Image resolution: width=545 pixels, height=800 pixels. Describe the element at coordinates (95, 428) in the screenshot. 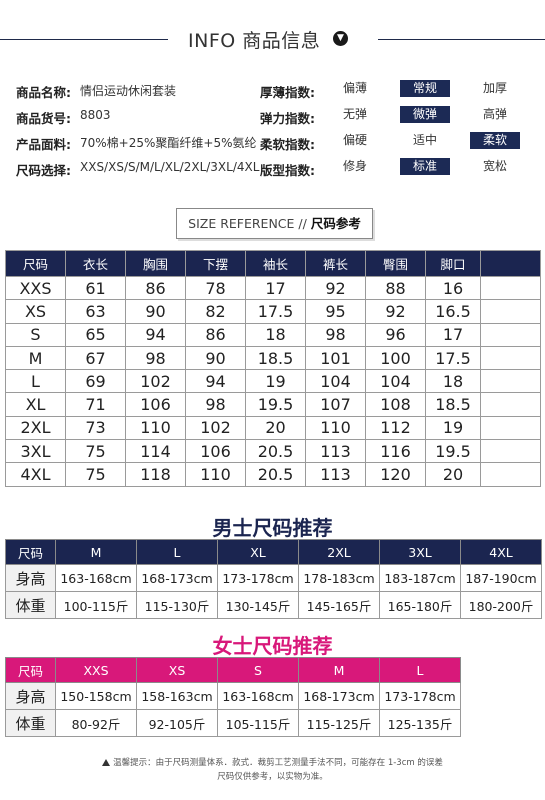

I see `table-cell: 73` at that location.